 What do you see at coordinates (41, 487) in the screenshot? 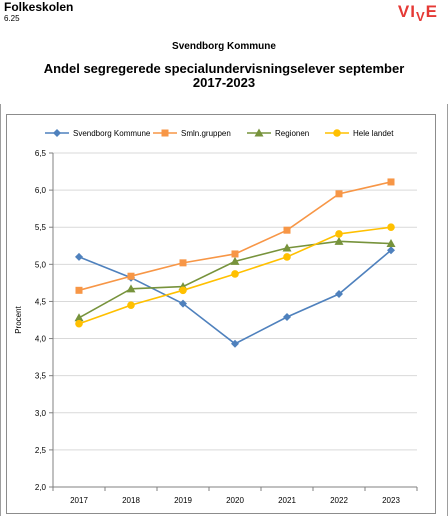
I see `y-tick-label: 2,0` at bounding box center [41, 487].